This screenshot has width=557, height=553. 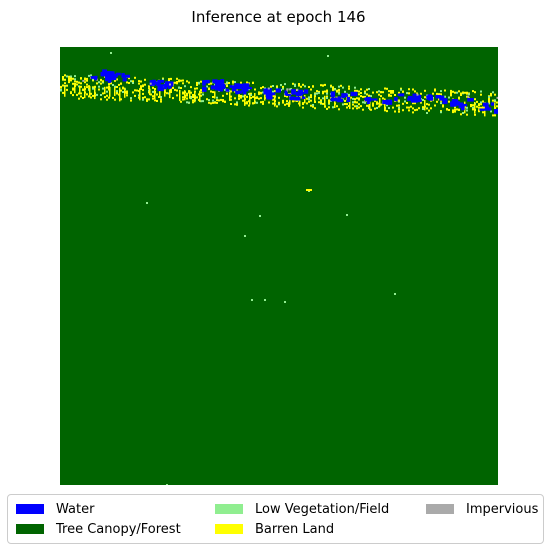 What do you see at coordinates (482, 509) in the screenshot?
I see `legend-entry-impervious: Impervious` at bounding box center [482, 509].